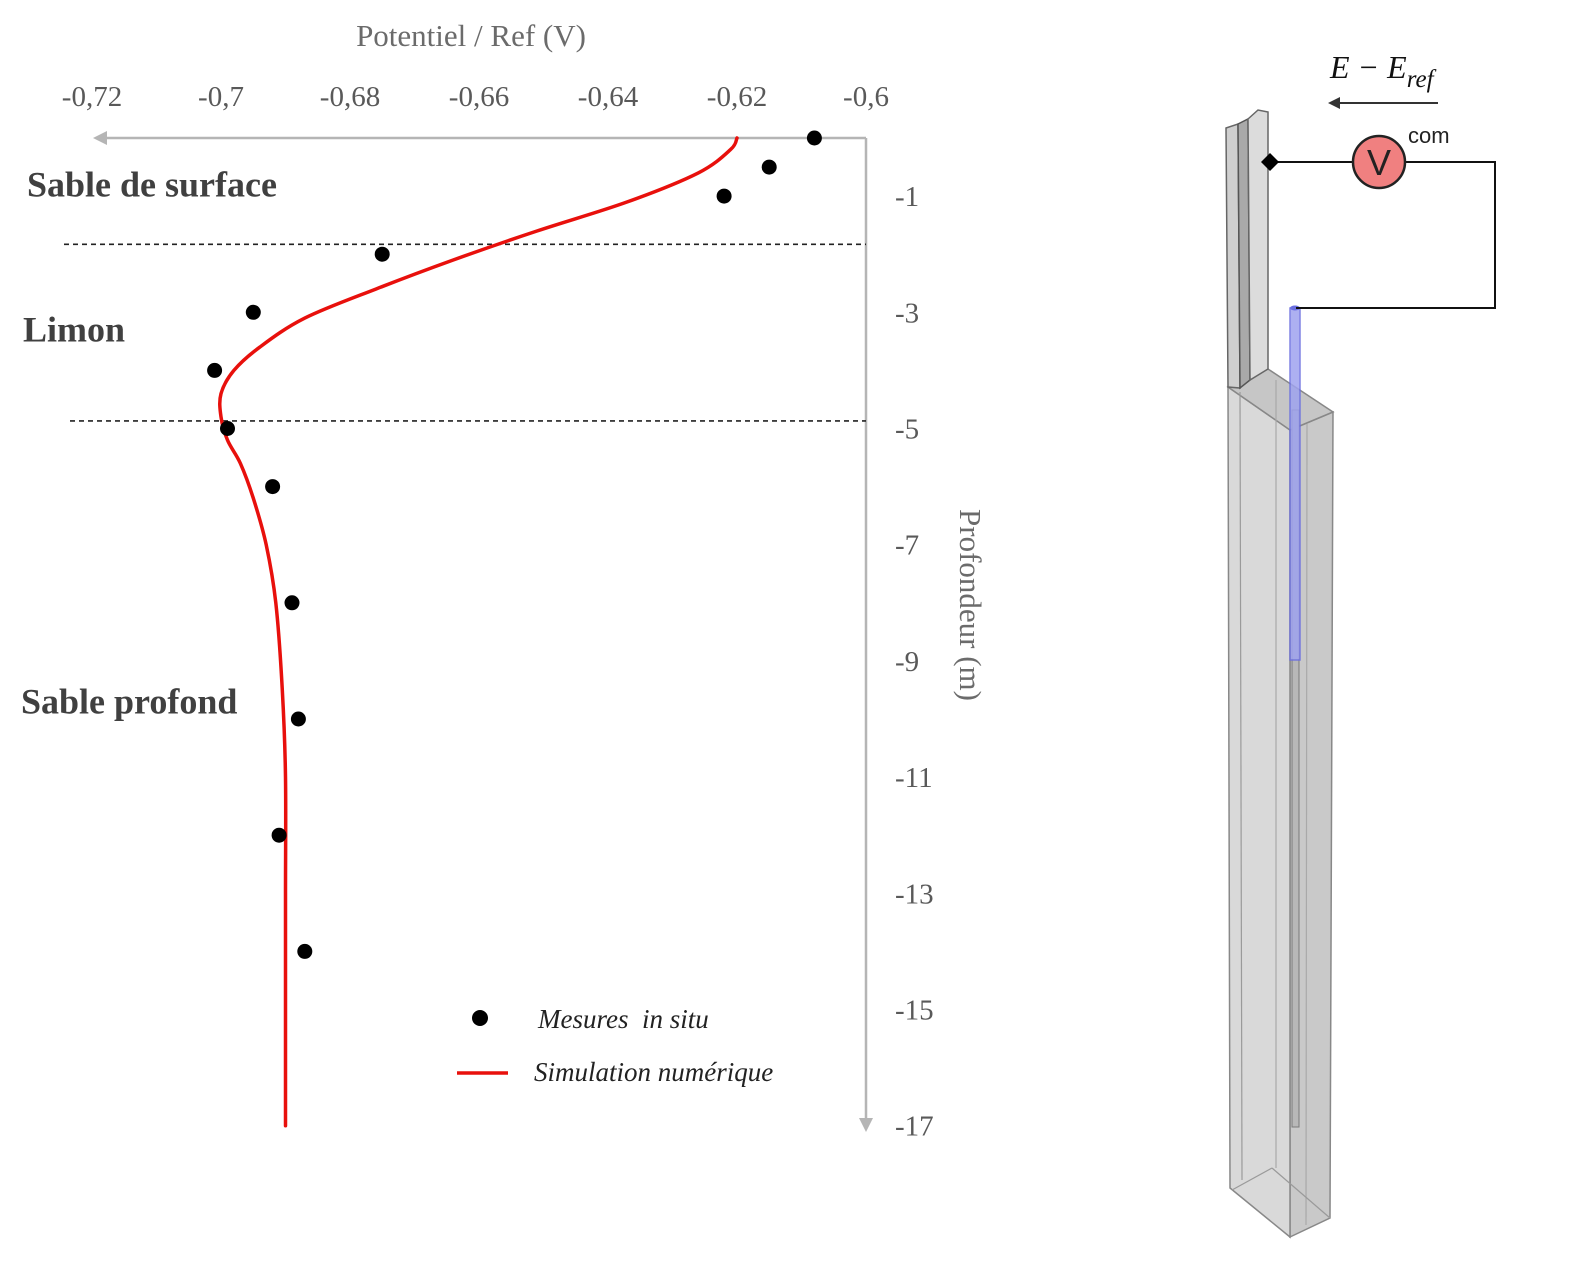 The image size is (1585, 1280). What do you see at coordinates (907, 662) in the screenshot?
I see `y-tick-label: -9` at bounding box center [907, 662].